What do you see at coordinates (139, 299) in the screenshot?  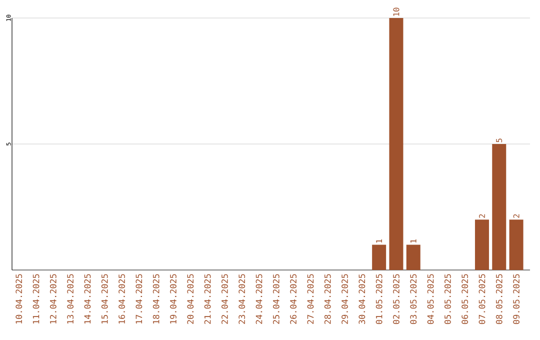 I see `x-tick-label: 17.04.2025` at bounding box center [139, 299].